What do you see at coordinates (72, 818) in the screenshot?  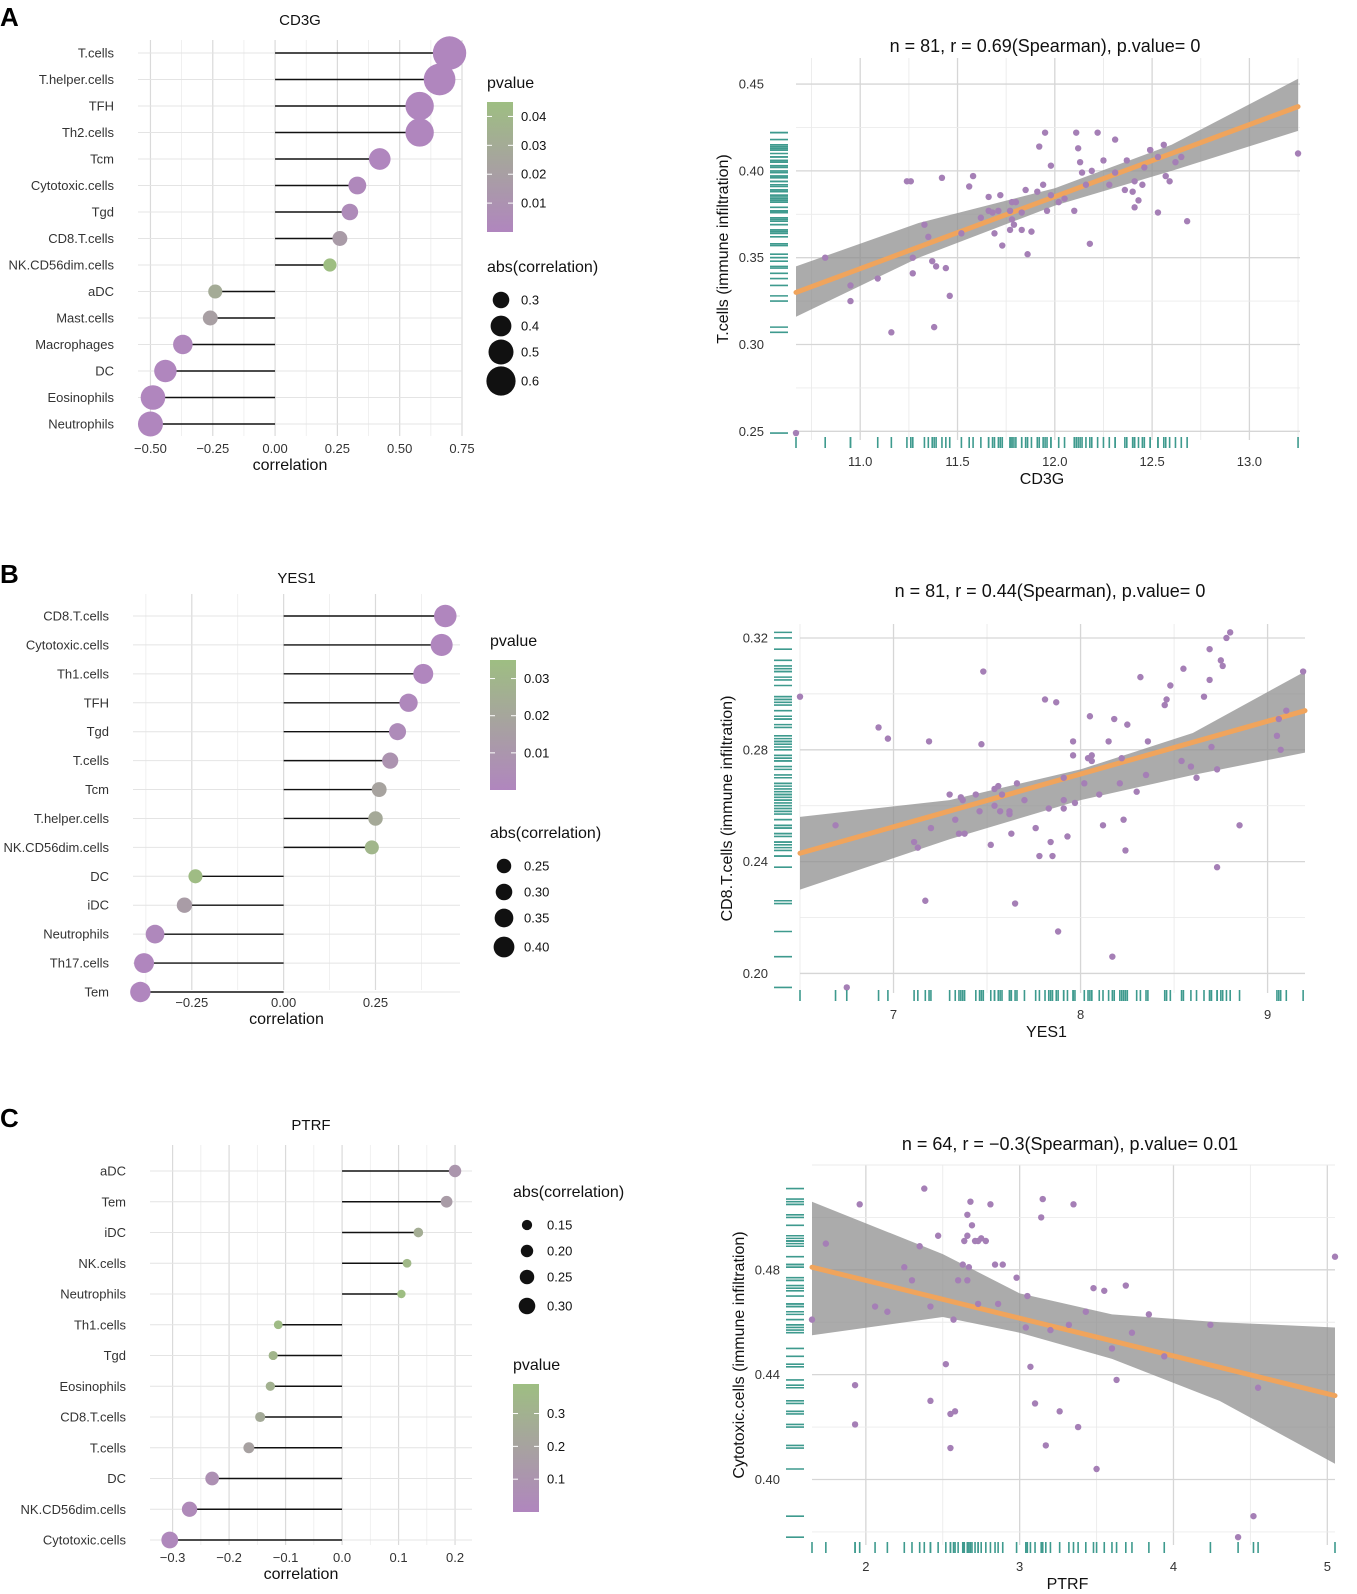 I see `category-label: T.helper.cells` at bounding box center [72, 818].